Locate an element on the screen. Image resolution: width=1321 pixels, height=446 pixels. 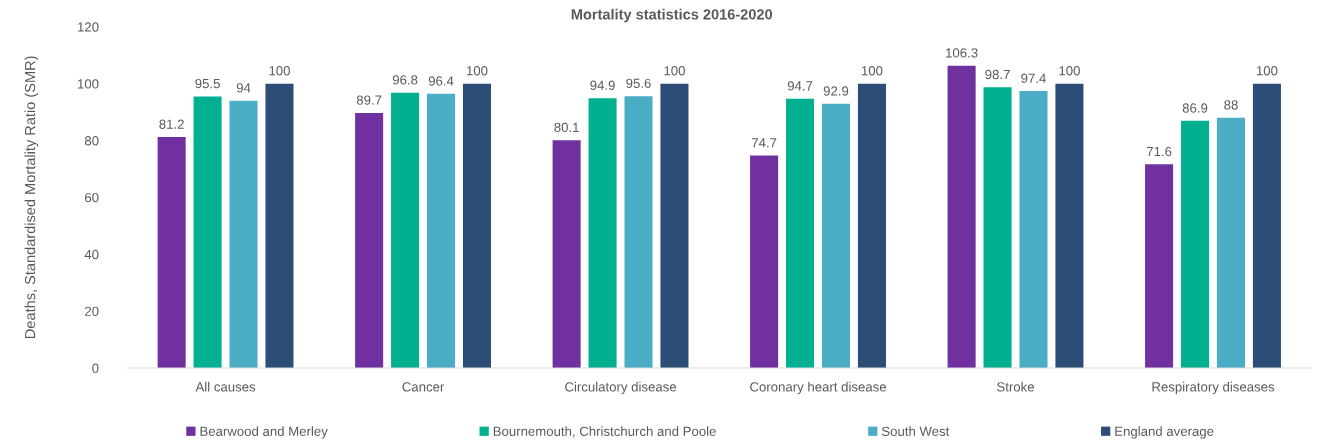
data-label: 74.7 is located at coordinates (764, 143).